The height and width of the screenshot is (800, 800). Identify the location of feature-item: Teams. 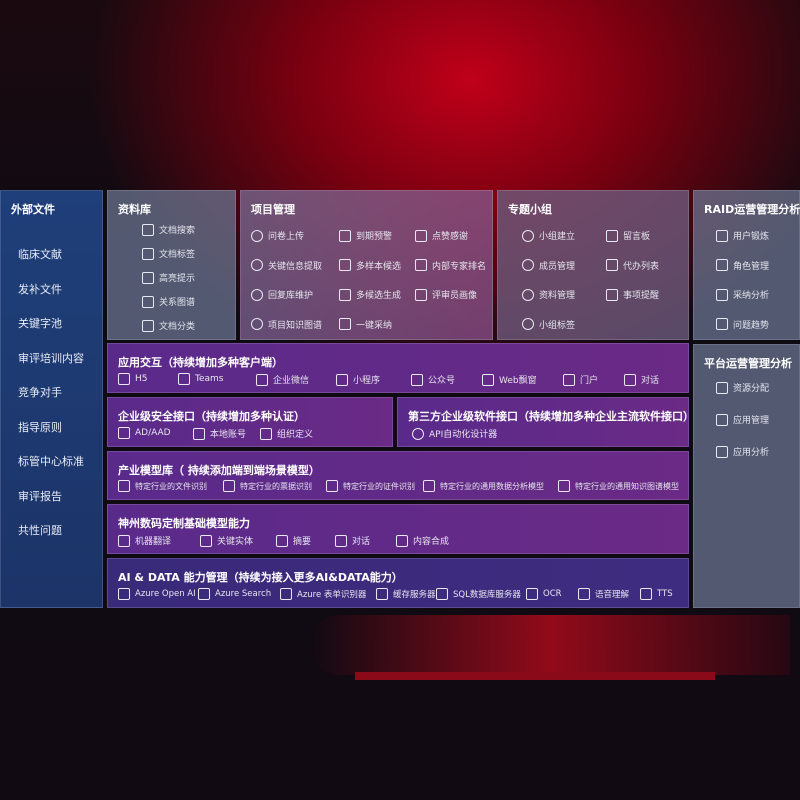
(200, 379).